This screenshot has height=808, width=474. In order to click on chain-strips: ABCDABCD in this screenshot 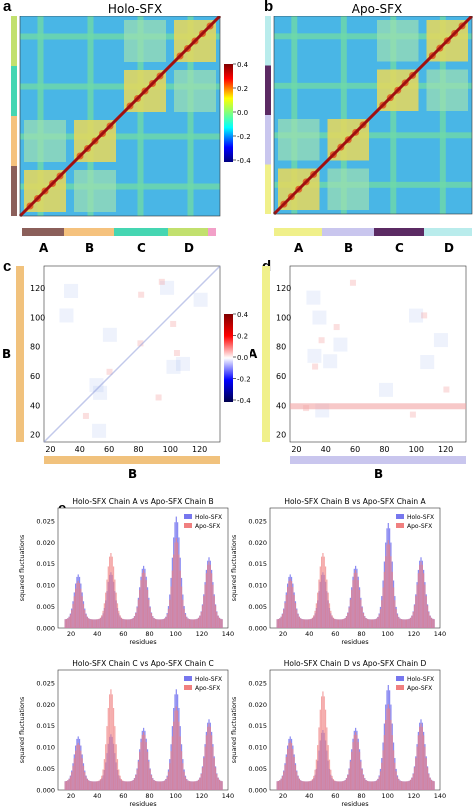, I will do `click(237, 243)`.